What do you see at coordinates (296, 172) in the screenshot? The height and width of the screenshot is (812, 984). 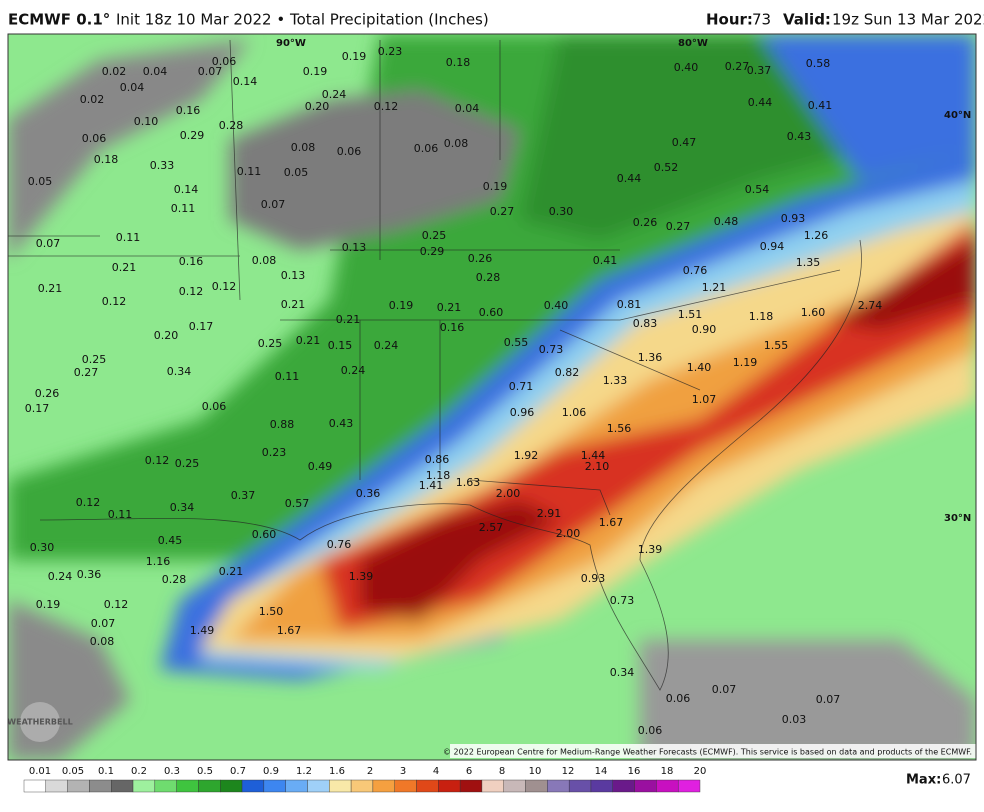 I see `precip-value: 0.05` at bounding box center [296, 172].